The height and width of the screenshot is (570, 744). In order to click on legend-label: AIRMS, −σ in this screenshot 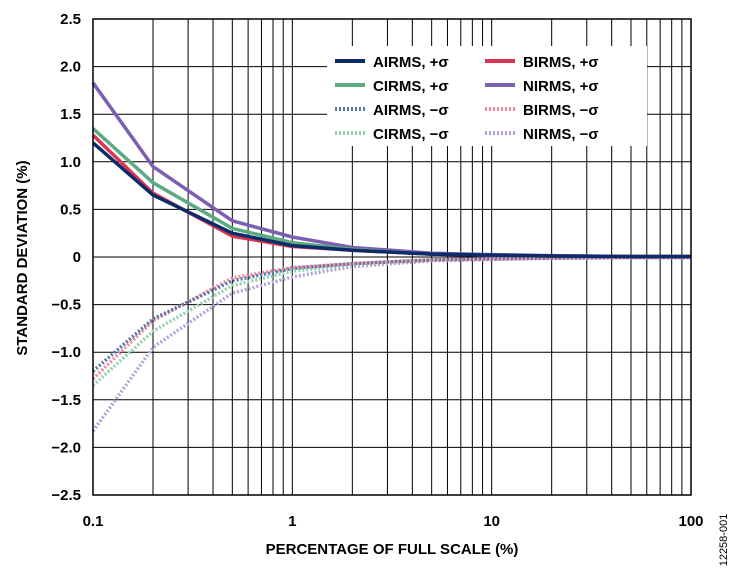, I will do `click(411, 110)`.